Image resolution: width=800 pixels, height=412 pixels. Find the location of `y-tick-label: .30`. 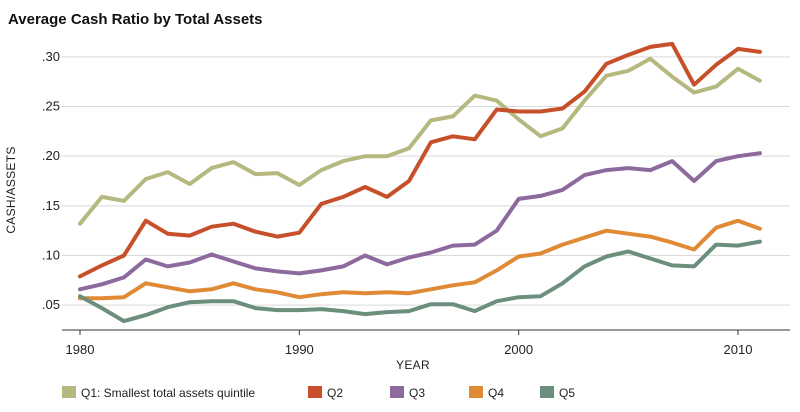

y-tick-label: .30 is located at coordinates (51, 56).